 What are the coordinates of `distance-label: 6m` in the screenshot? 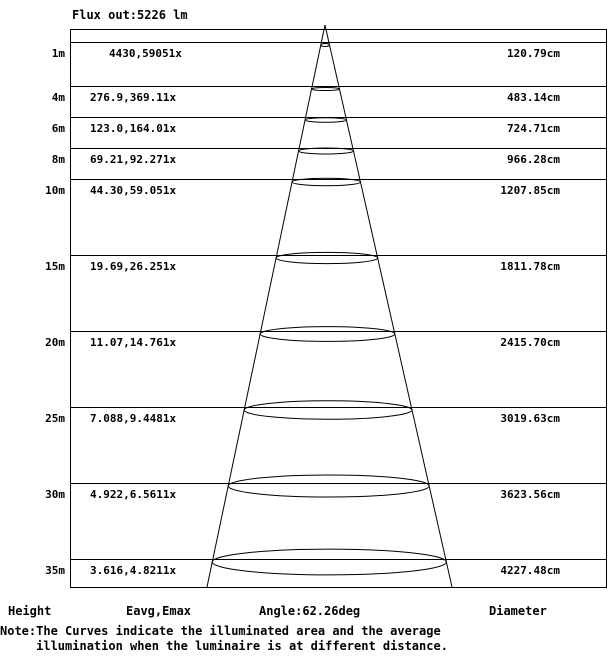 It's located at (59, 128).